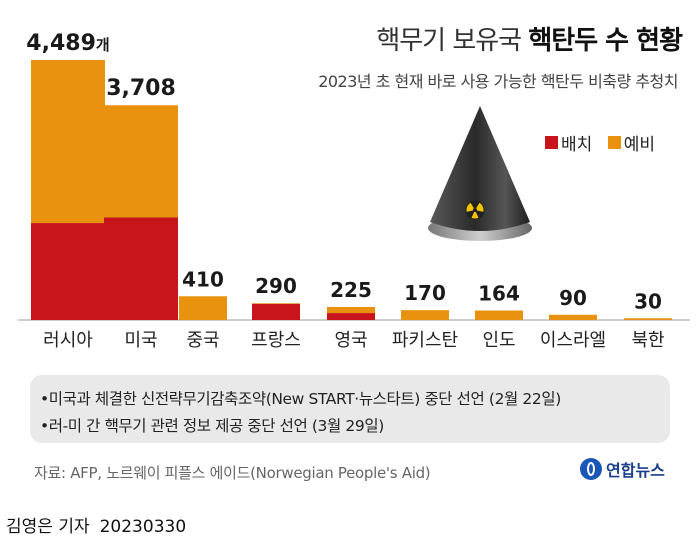  What do you see at coordinates (573, 298) in the screenshot?
I see `total-label-7: 90` at bounding box center [573, 298].